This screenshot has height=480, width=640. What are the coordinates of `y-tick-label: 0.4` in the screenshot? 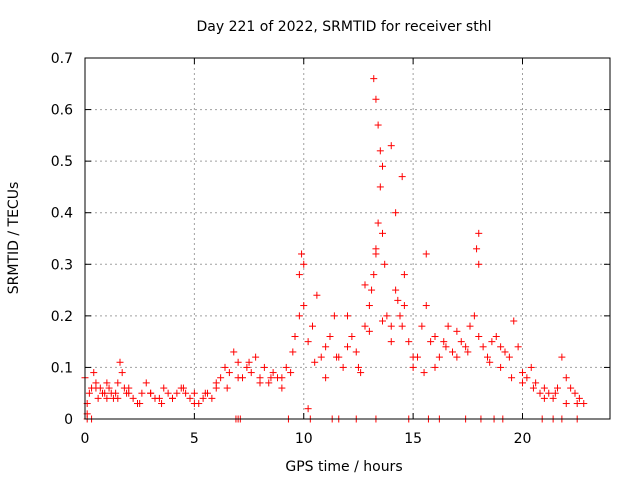 It's located at (62, 214).